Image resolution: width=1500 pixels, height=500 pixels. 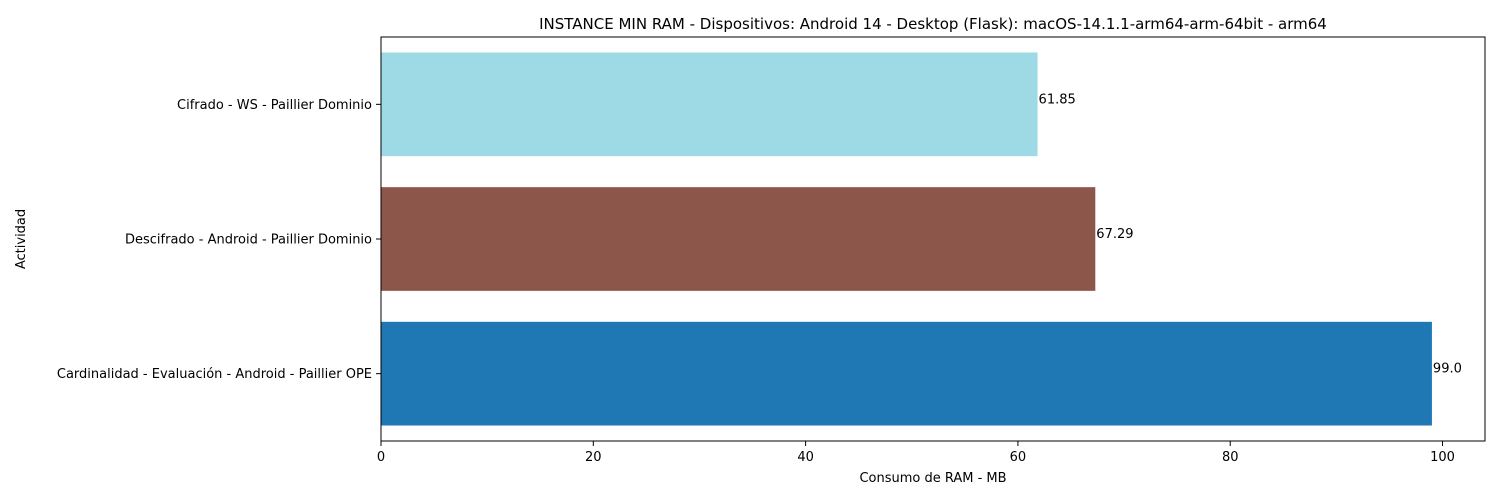 What do you see at coordinates (1018, 457) in the screenshot?
I see `x-tick-label: 60` at bounding box center [1018, 457].